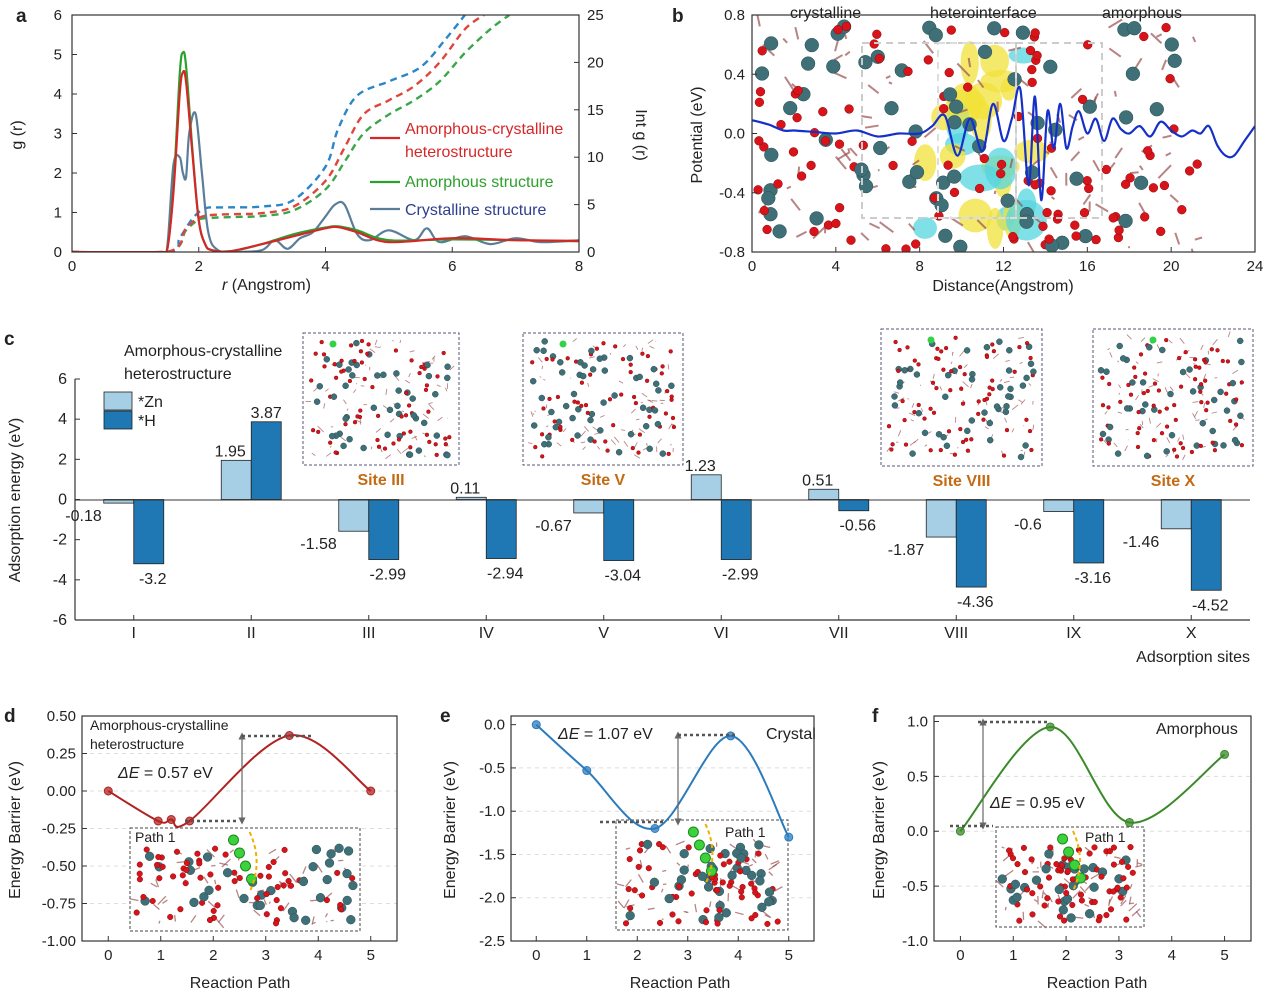 This screenshot has height=995, width=1269. Describe the element at coordinates (839, 633) in the screenshot. I see `c-xtick-label-VII: VII` at that location.